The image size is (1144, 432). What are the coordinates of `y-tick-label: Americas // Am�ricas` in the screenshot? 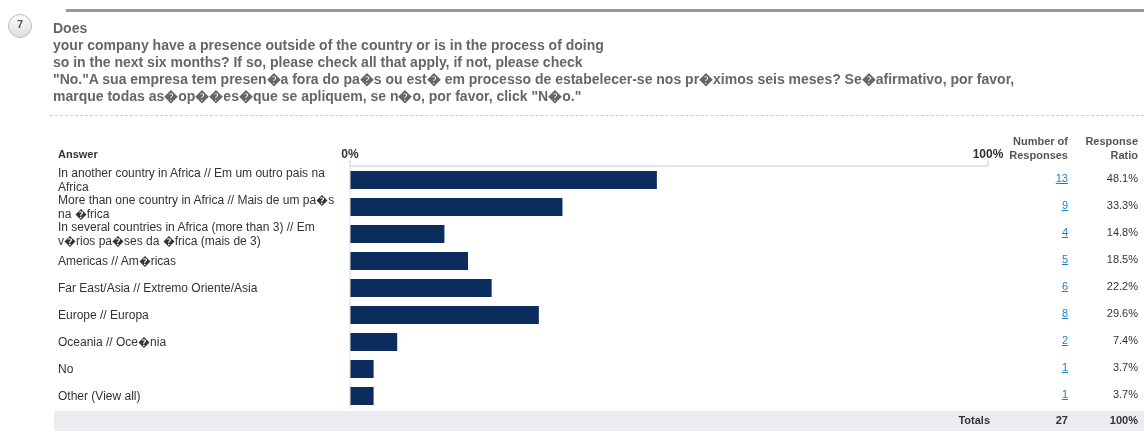 It's located at (117, 260).